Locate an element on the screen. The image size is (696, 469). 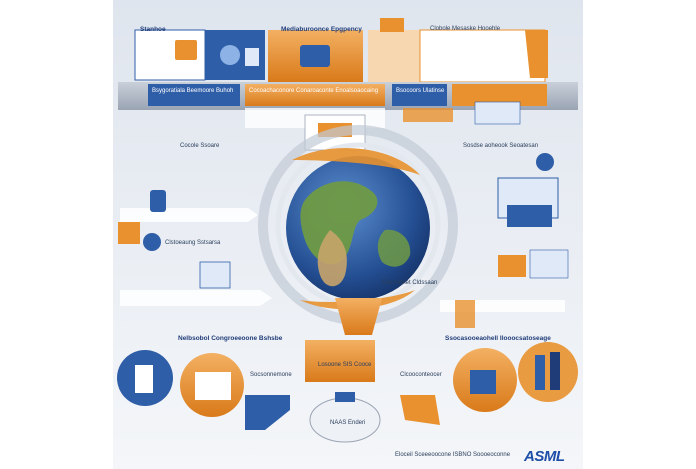
globe-icon is located at coordinates (358, 229).